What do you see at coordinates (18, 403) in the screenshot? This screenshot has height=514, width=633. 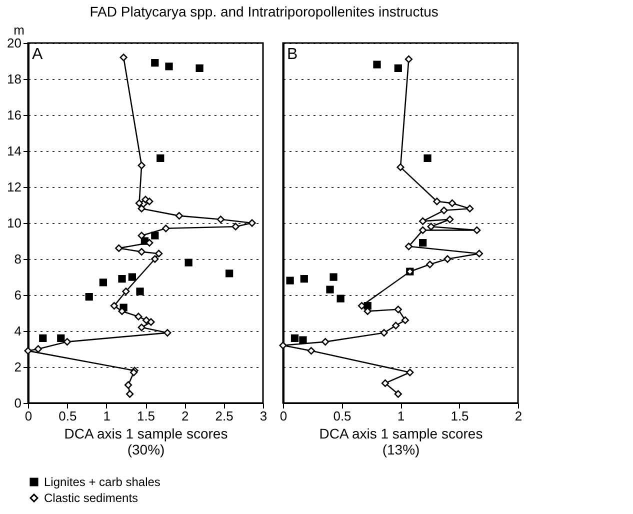 I see `y-tick-label: 0` at bounding box center [18, 403].